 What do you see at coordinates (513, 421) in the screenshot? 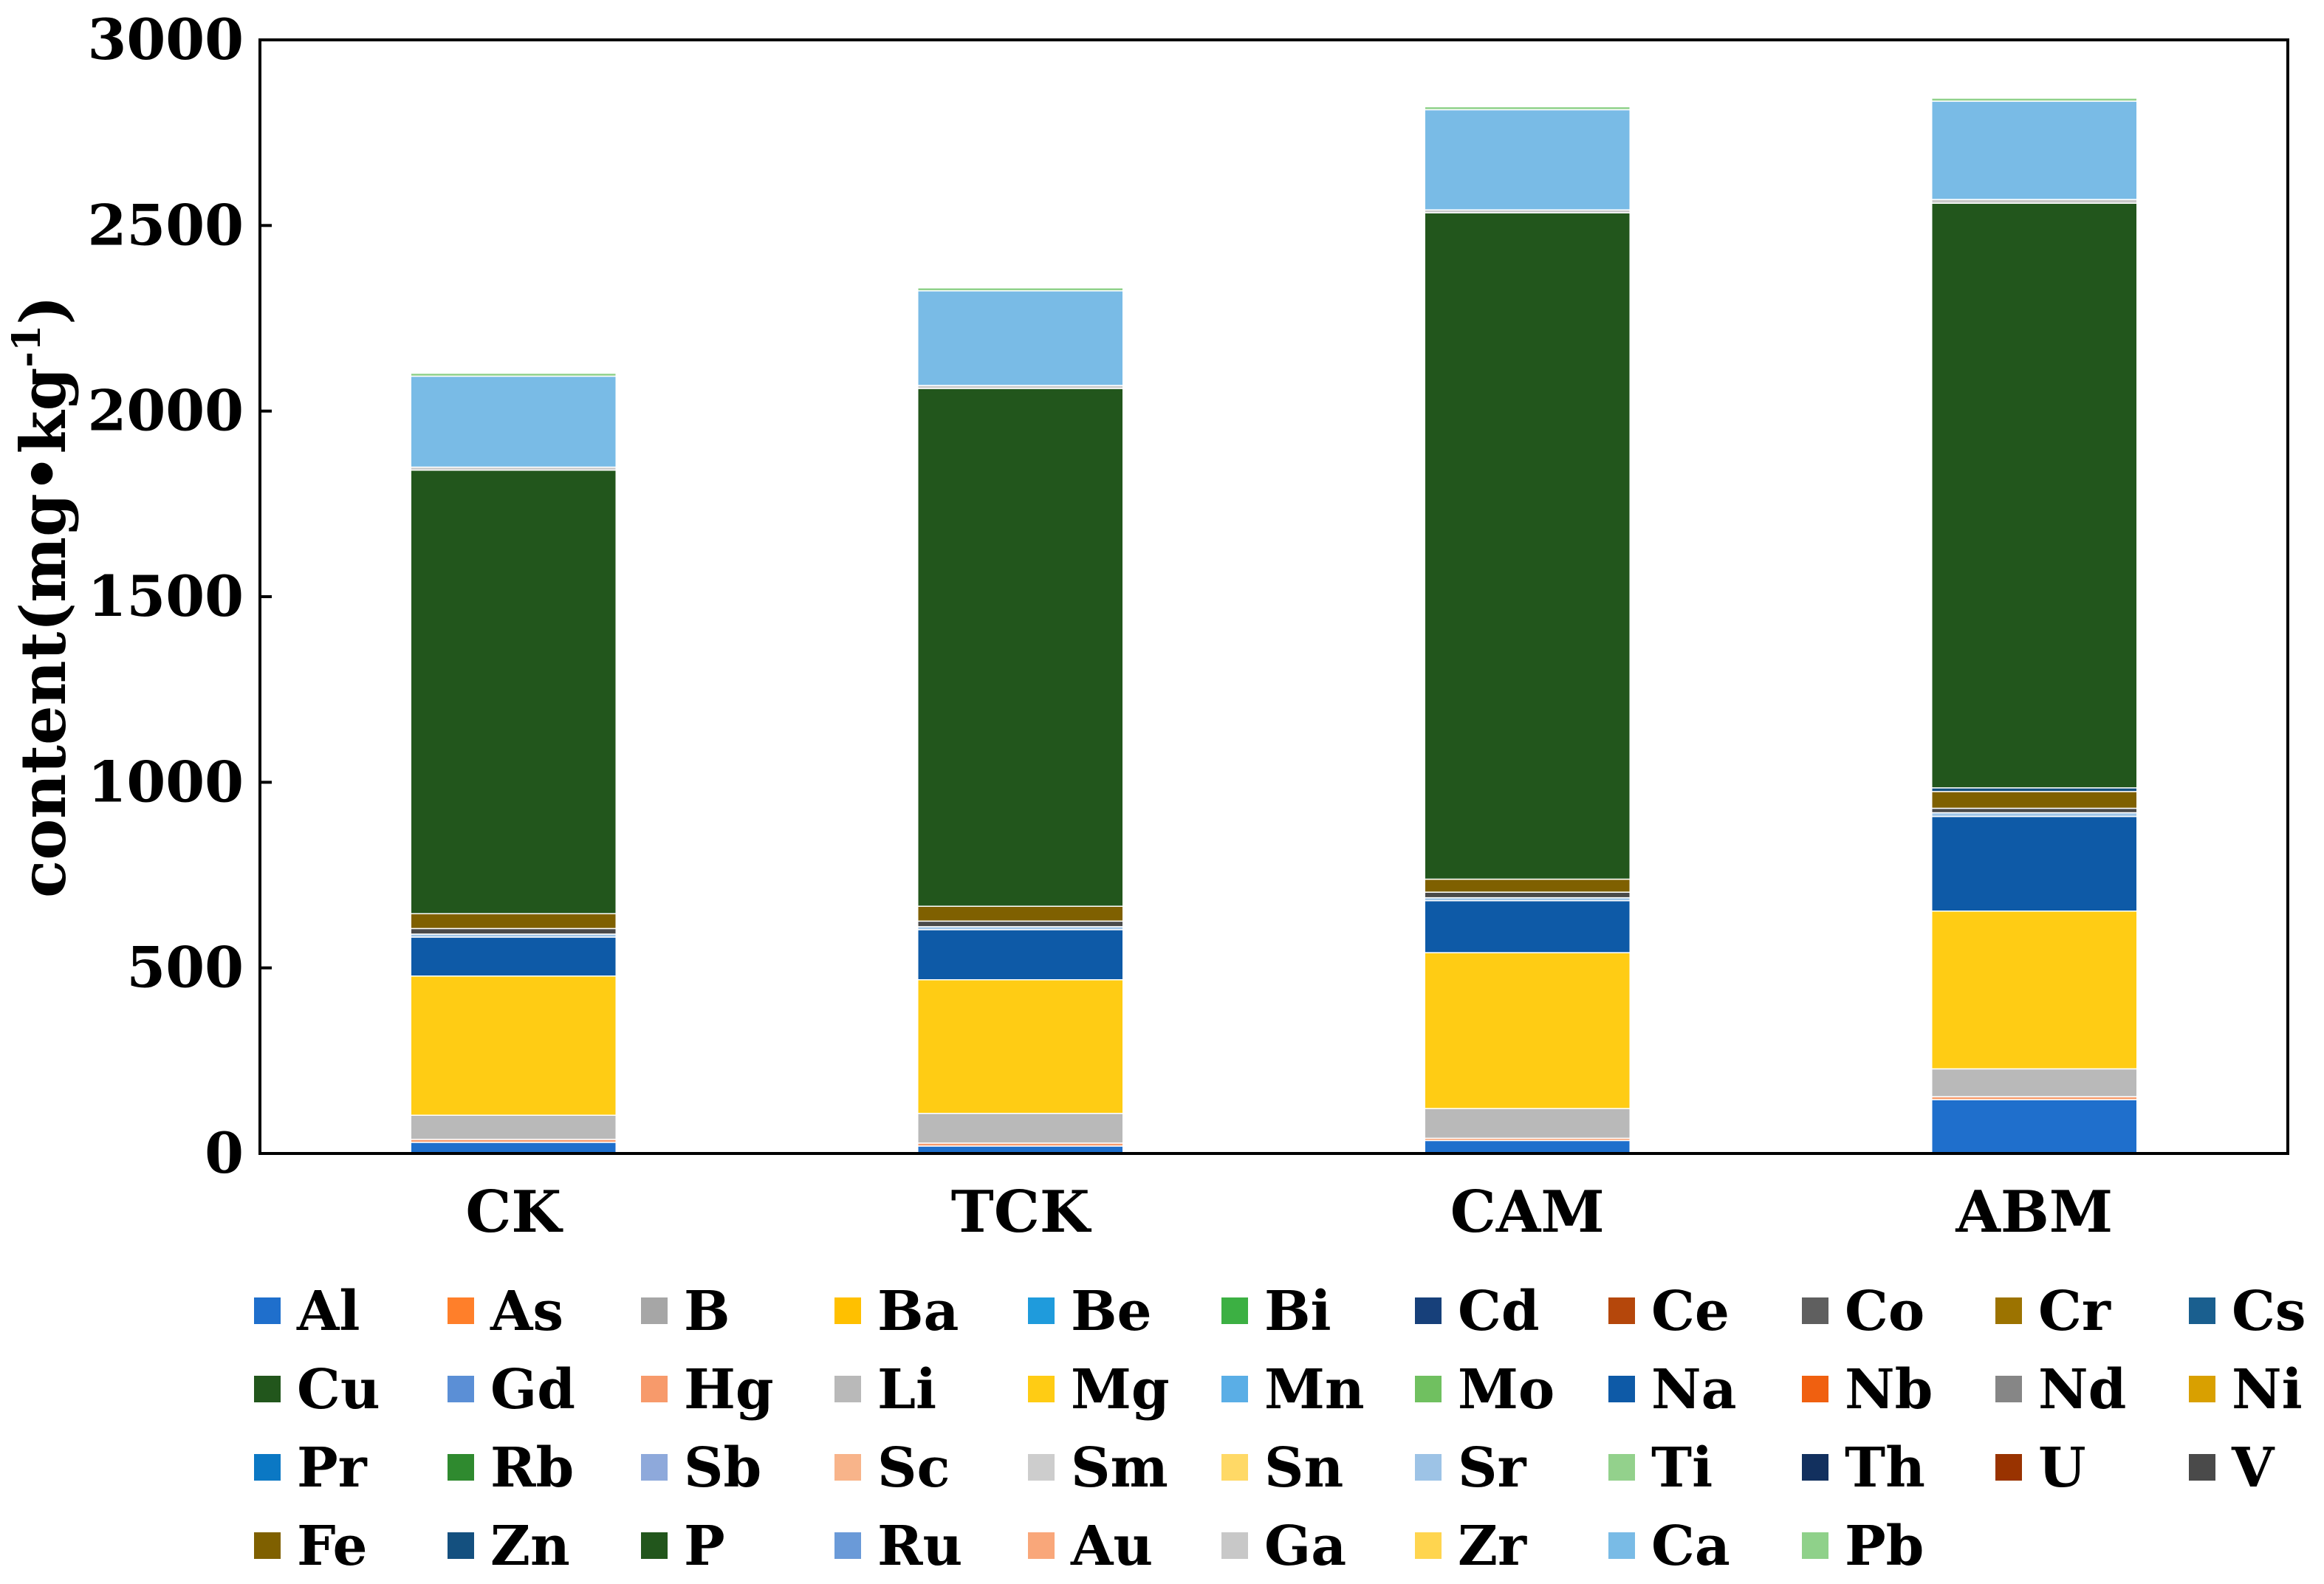
I see `bar-ck-ca` at bounding box center [513, 421].